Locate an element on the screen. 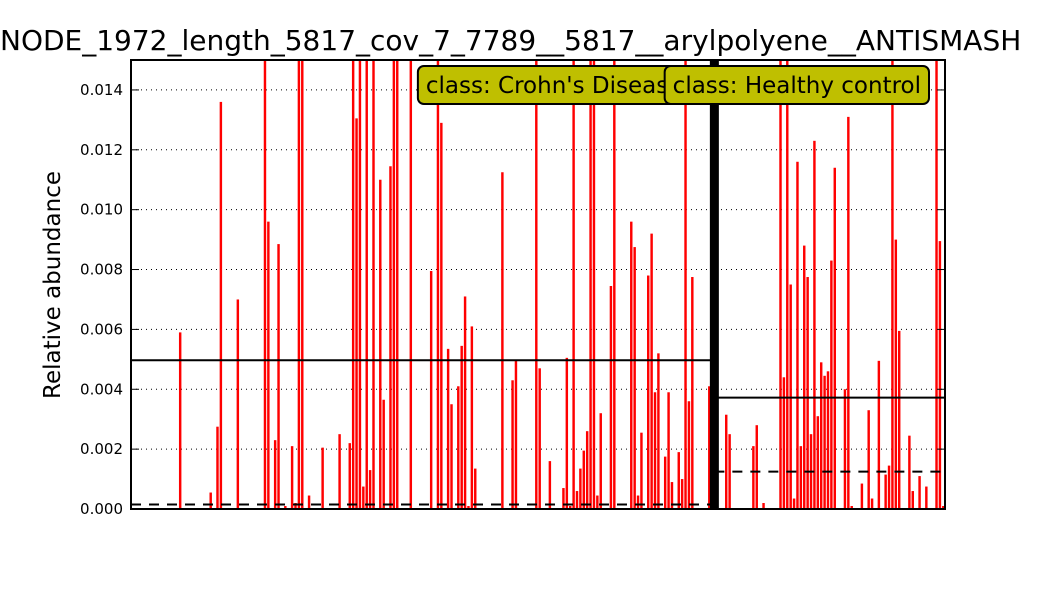 The height and width of the screenshot is (600, 1050). y-tick-label: 0.000 is located at coordinates (101, 509).